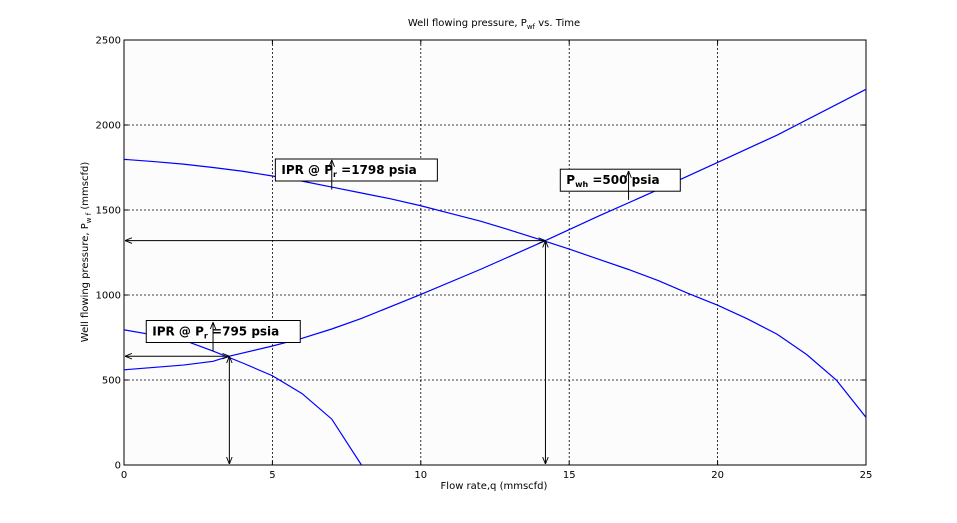  What do you see at coordinates (612, 181) in the screenshot?
I see `annotation-text: Pwh =500 psia` at bounding box center [612, 181].